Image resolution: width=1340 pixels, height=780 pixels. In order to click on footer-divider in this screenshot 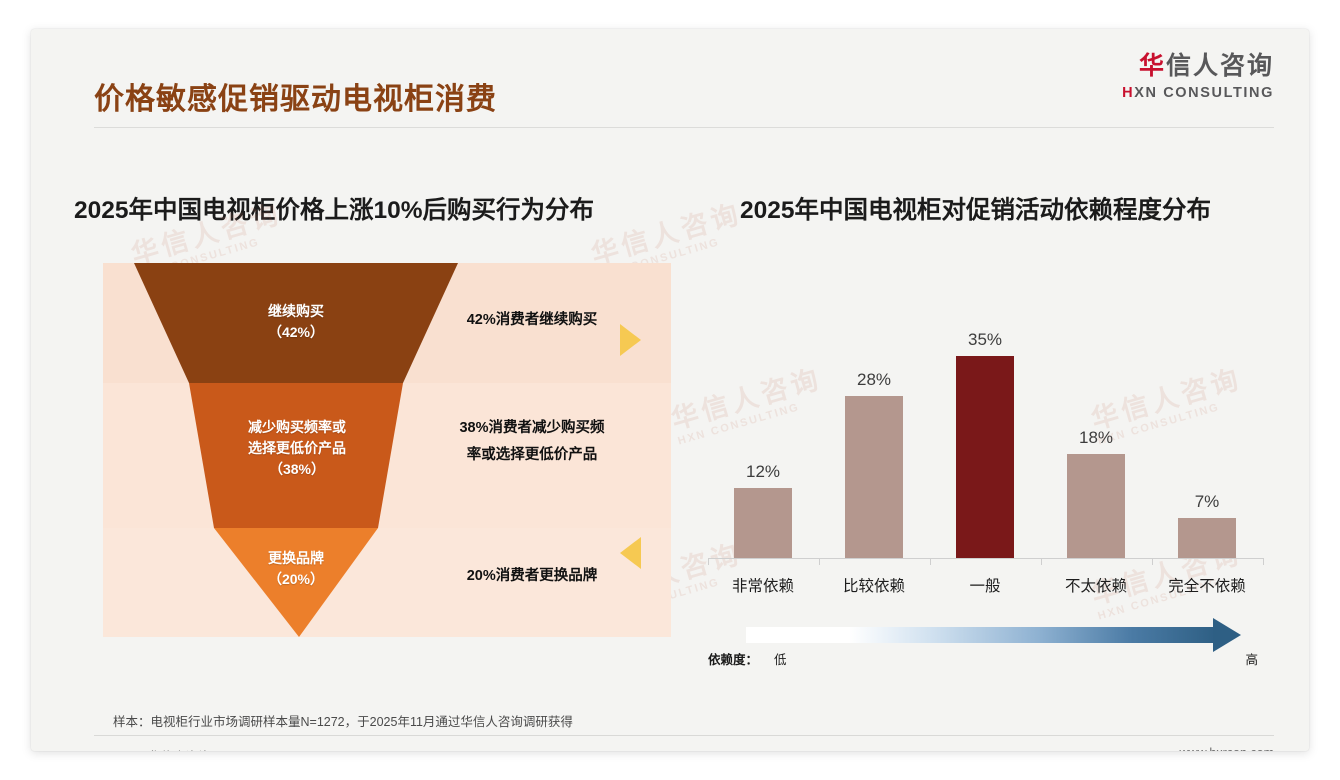, I will do `click(684, 735)`.